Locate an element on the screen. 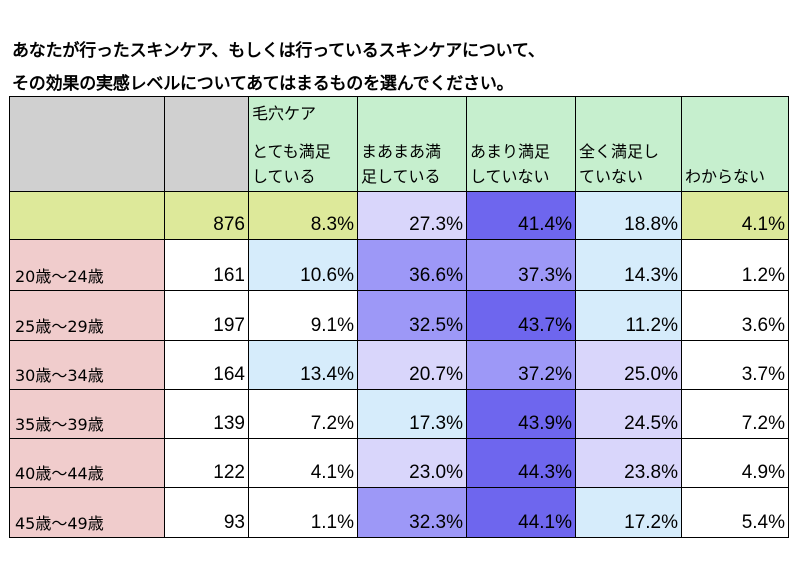  percentage-cell: 14.3% is located at coordinates (629, 265).